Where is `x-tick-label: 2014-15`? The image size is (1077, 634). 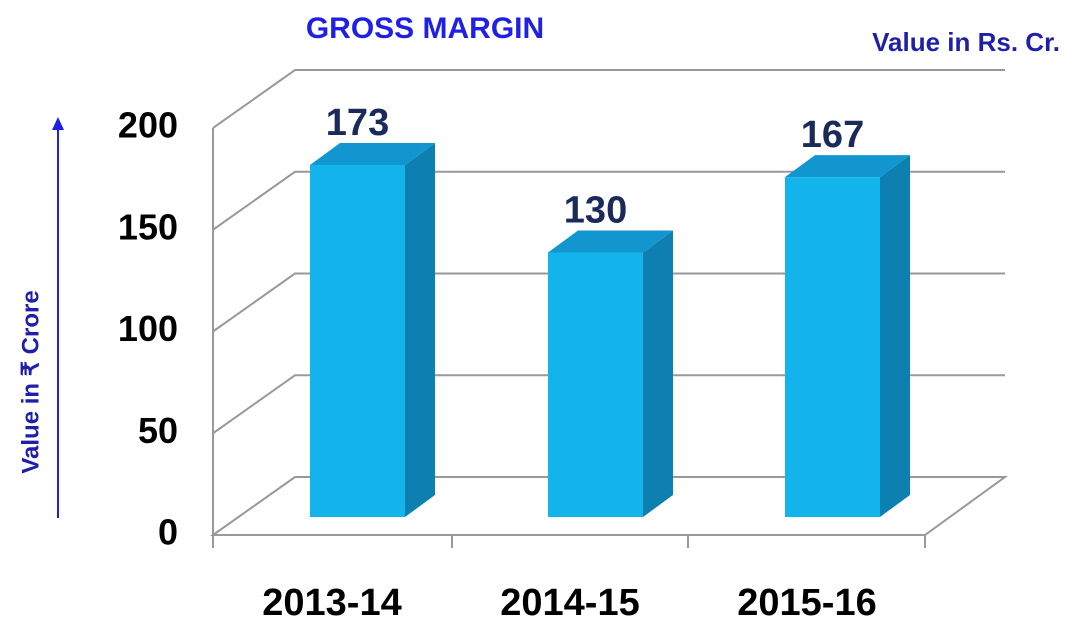
x-tick-label: 2014-15 is located at coordinates (569, 603).